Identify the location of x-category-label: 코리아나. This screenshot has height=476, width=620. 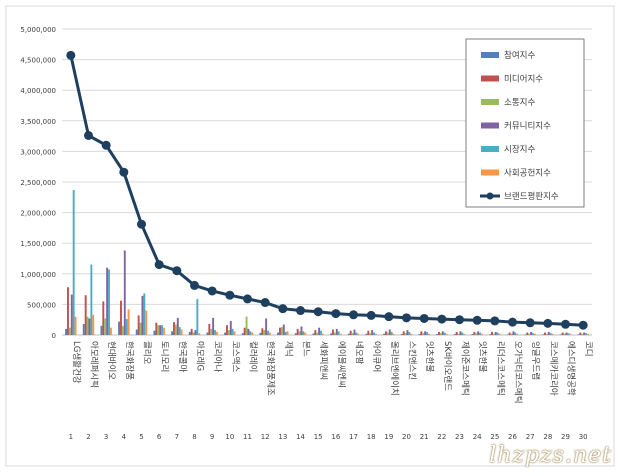
(217, 356).